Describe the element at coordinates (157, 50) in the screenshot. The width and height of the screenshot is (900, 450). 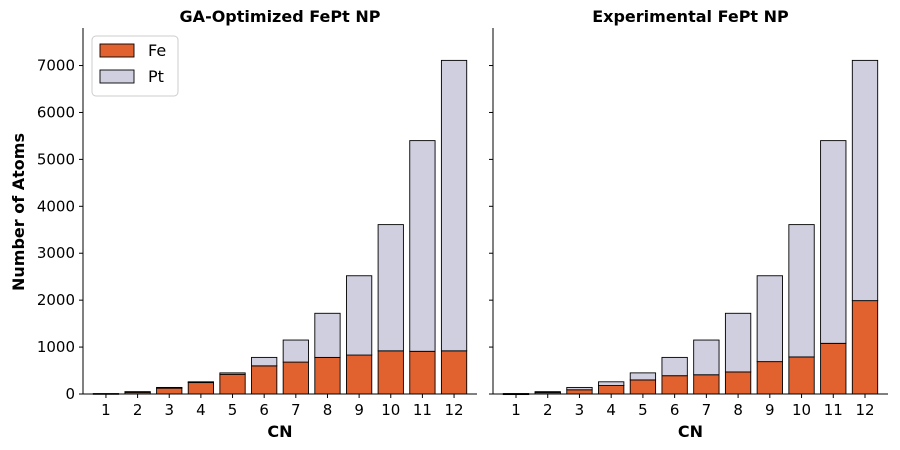
I see `legend-label-fe: Fe` at that location.